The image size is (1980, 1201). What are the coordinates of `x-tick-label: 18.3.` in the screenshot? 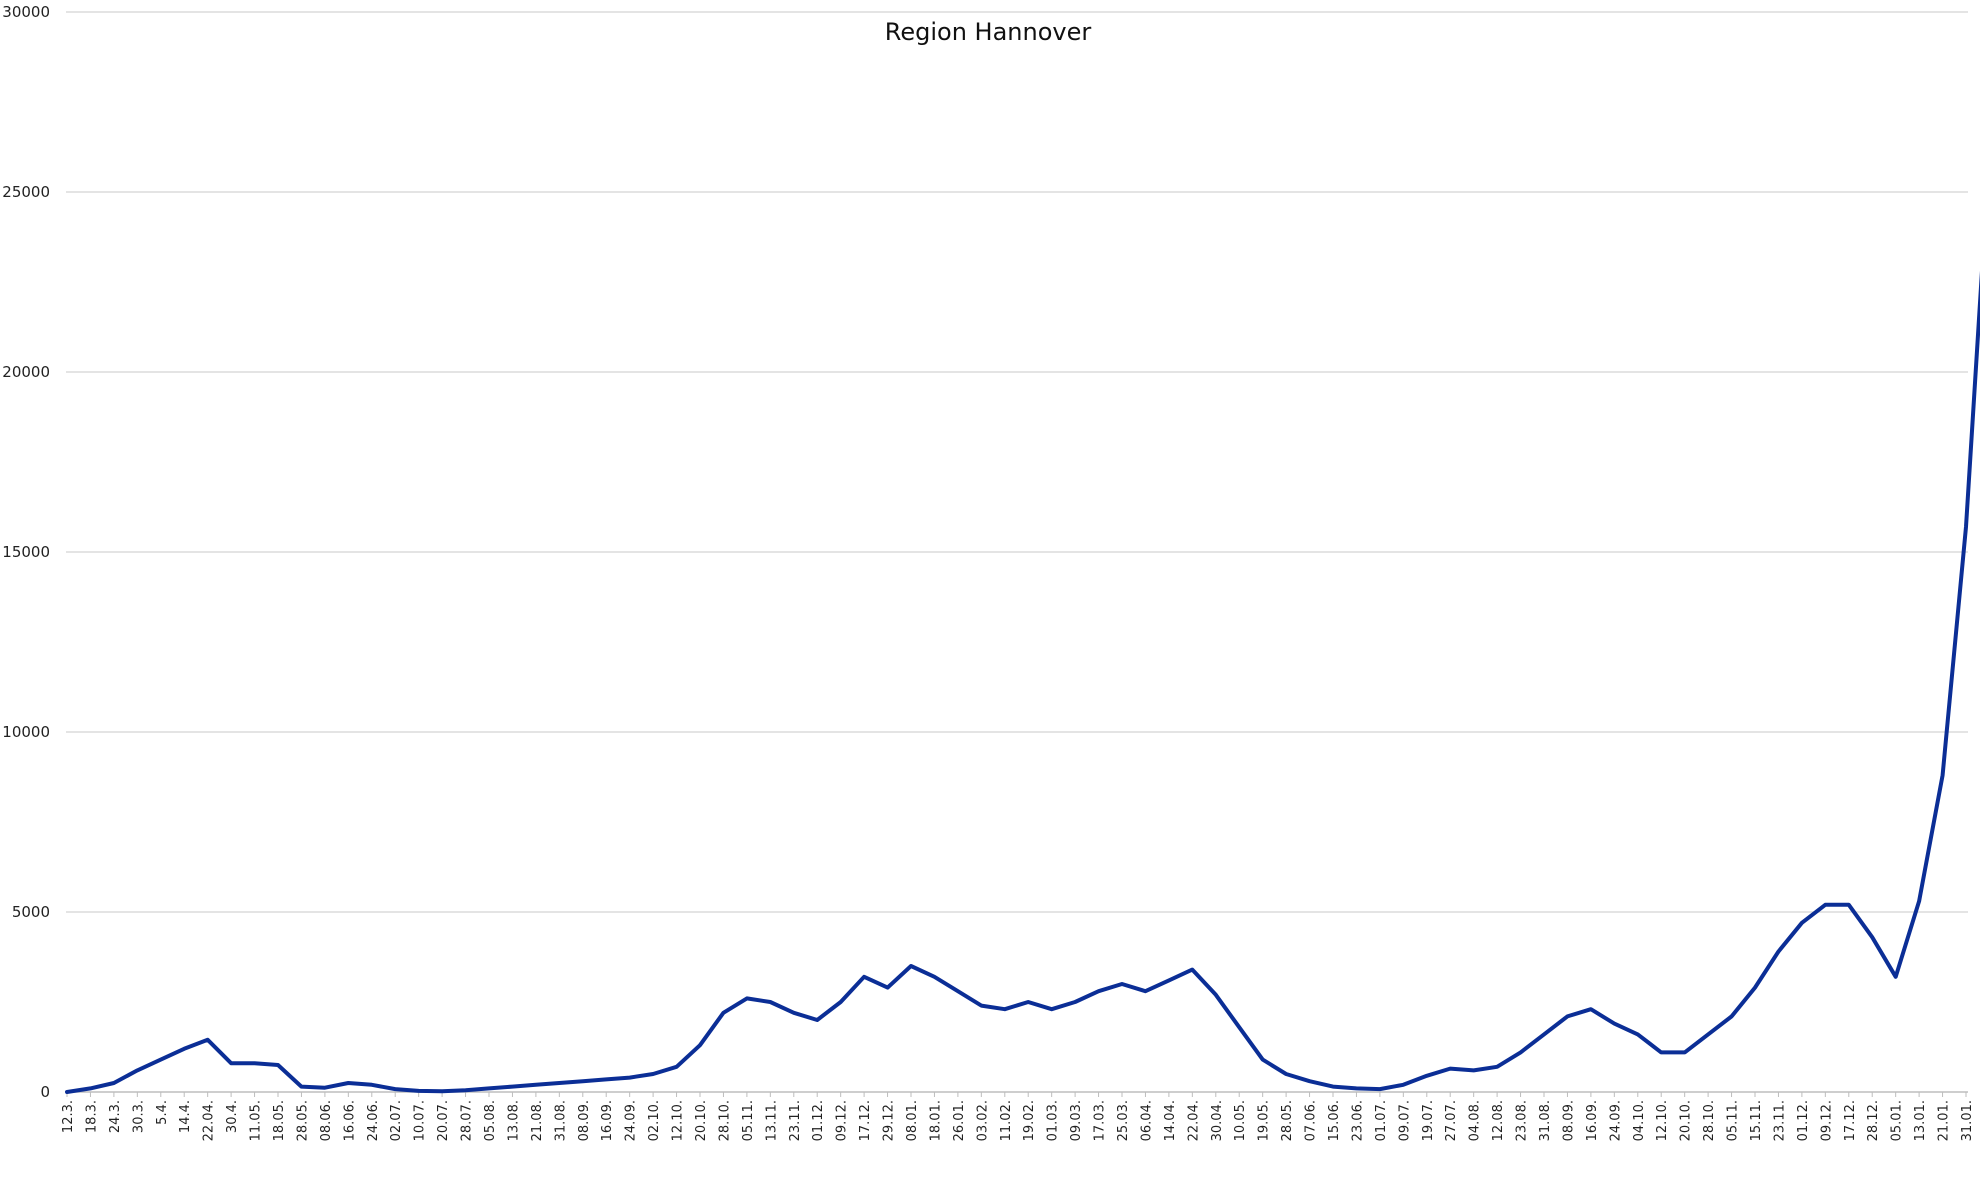 It's located at (91, 1116).